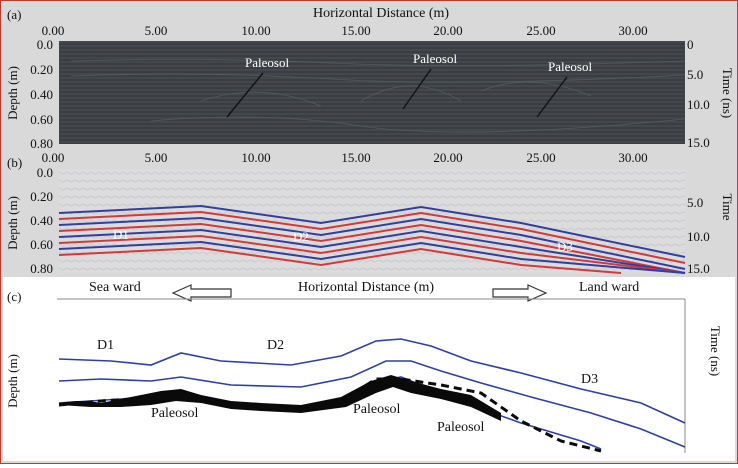  What do you see at coordinates (447, 30) in the screenshot?
I see `panel-a-x-tick: 20.00` at bounding box center [447, 30].